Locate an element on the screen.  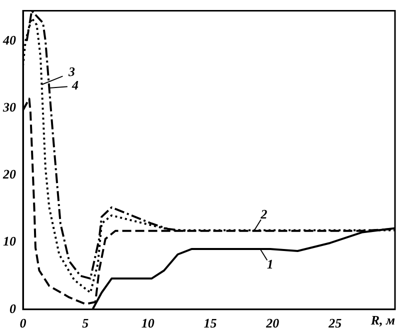
y-tick-label: 20 is located at coordinates (9, 174).